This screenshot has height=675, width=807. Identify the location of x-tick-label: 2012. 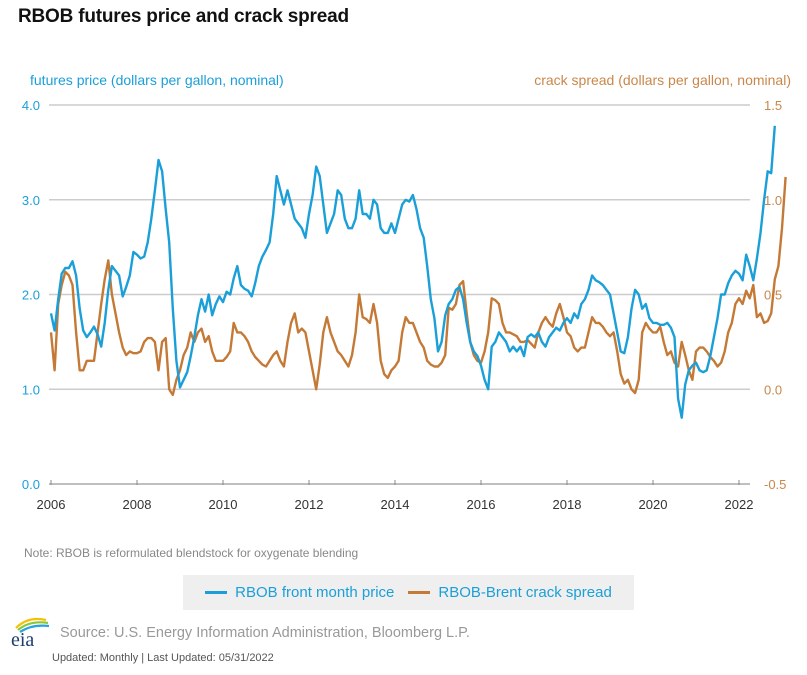
(309, 504).